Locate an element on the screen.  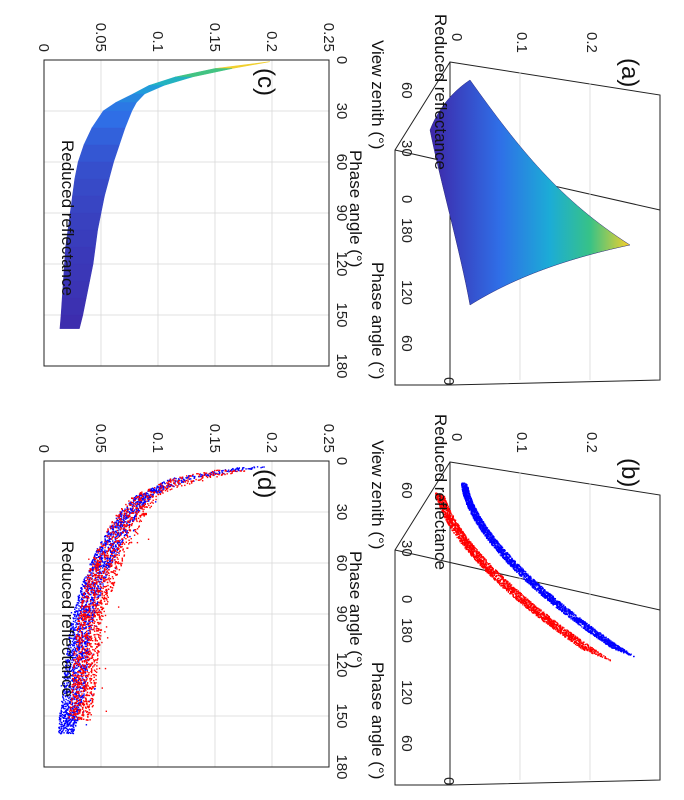
panel-c-xtick-label: 90 is located at coordinates (341, 213).